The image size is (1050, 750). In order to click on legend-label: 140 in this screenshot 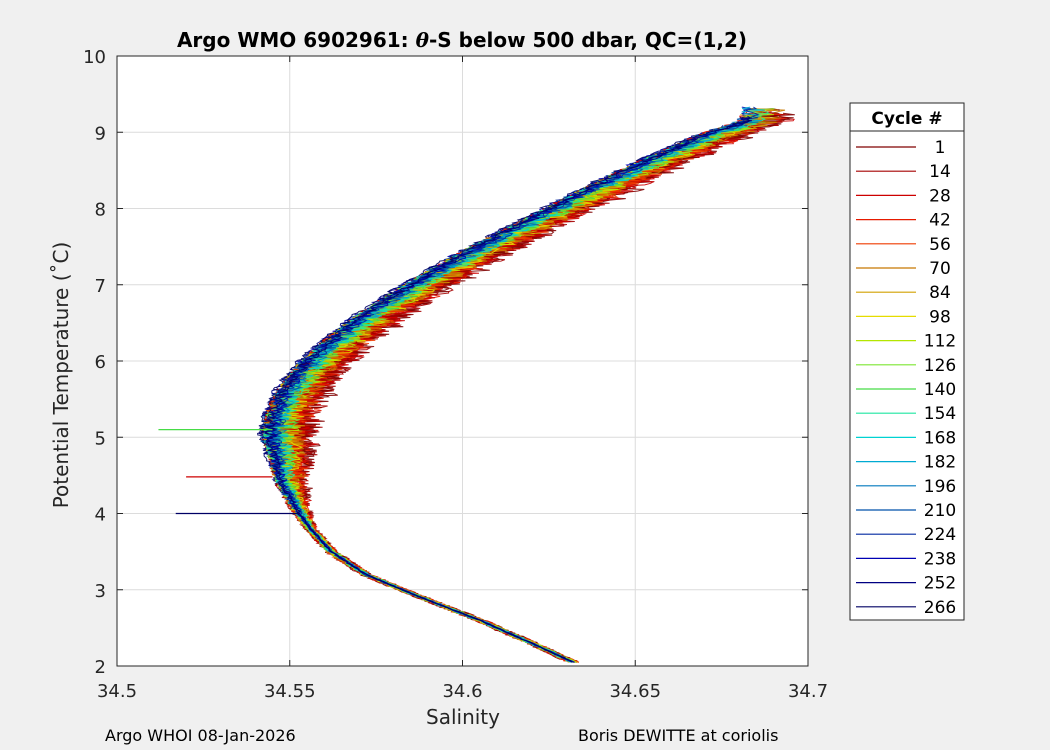, I will do `click(940, 390)`.